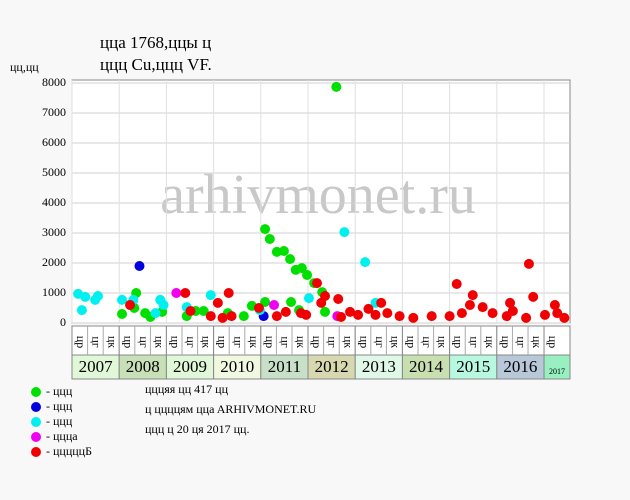 Image resolution: width=630 pixels, height=500 pixels. I want to click on y-tick-label: 8000, so click(54, 82).